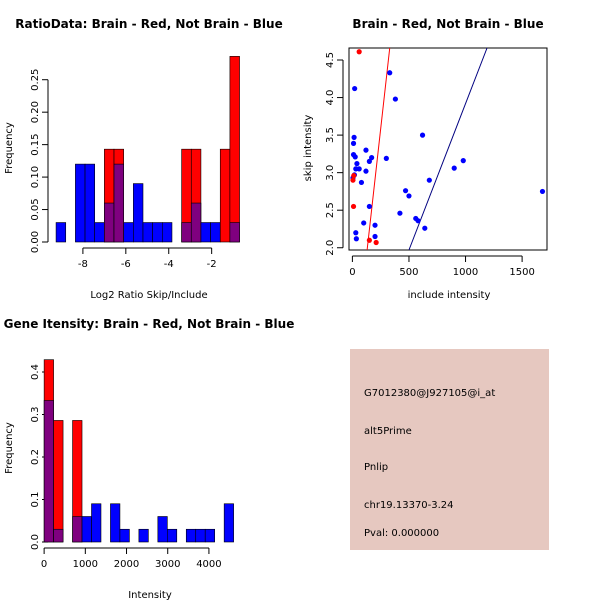 This screenshot has width=600, height=600. I want to click on gene-histogram-xlabel: Intensity, so click(150, 595).